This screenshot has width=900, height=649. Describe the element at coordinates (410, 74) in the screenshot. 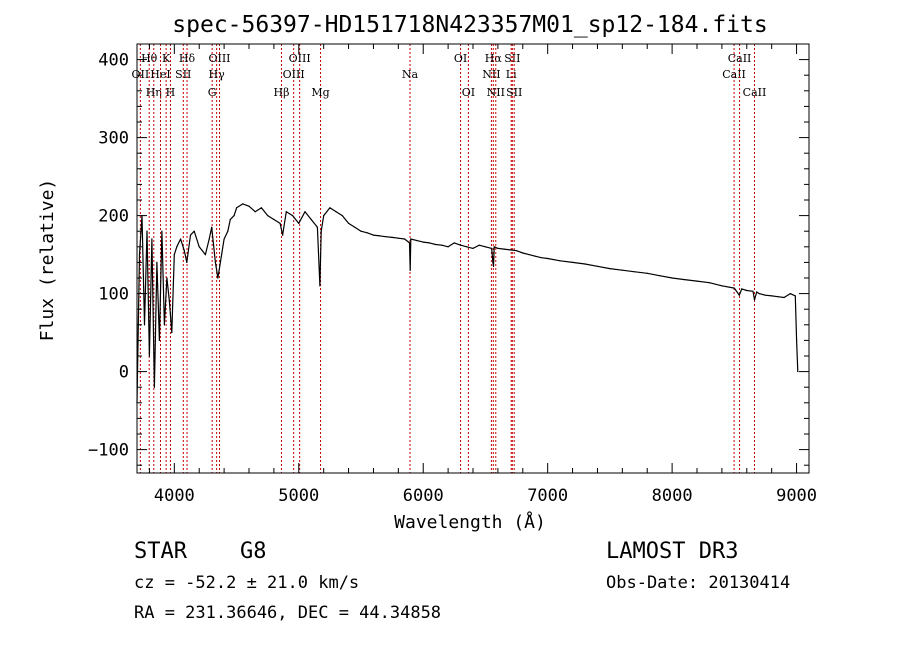

I see `line-marker-label: Na` at that location.